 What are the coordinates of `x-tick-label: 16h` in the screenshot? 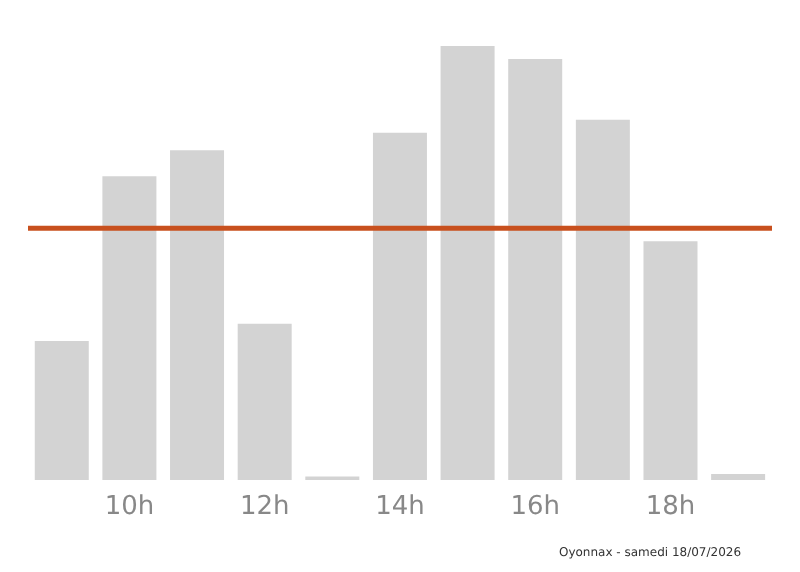 It's located at (535, 507).